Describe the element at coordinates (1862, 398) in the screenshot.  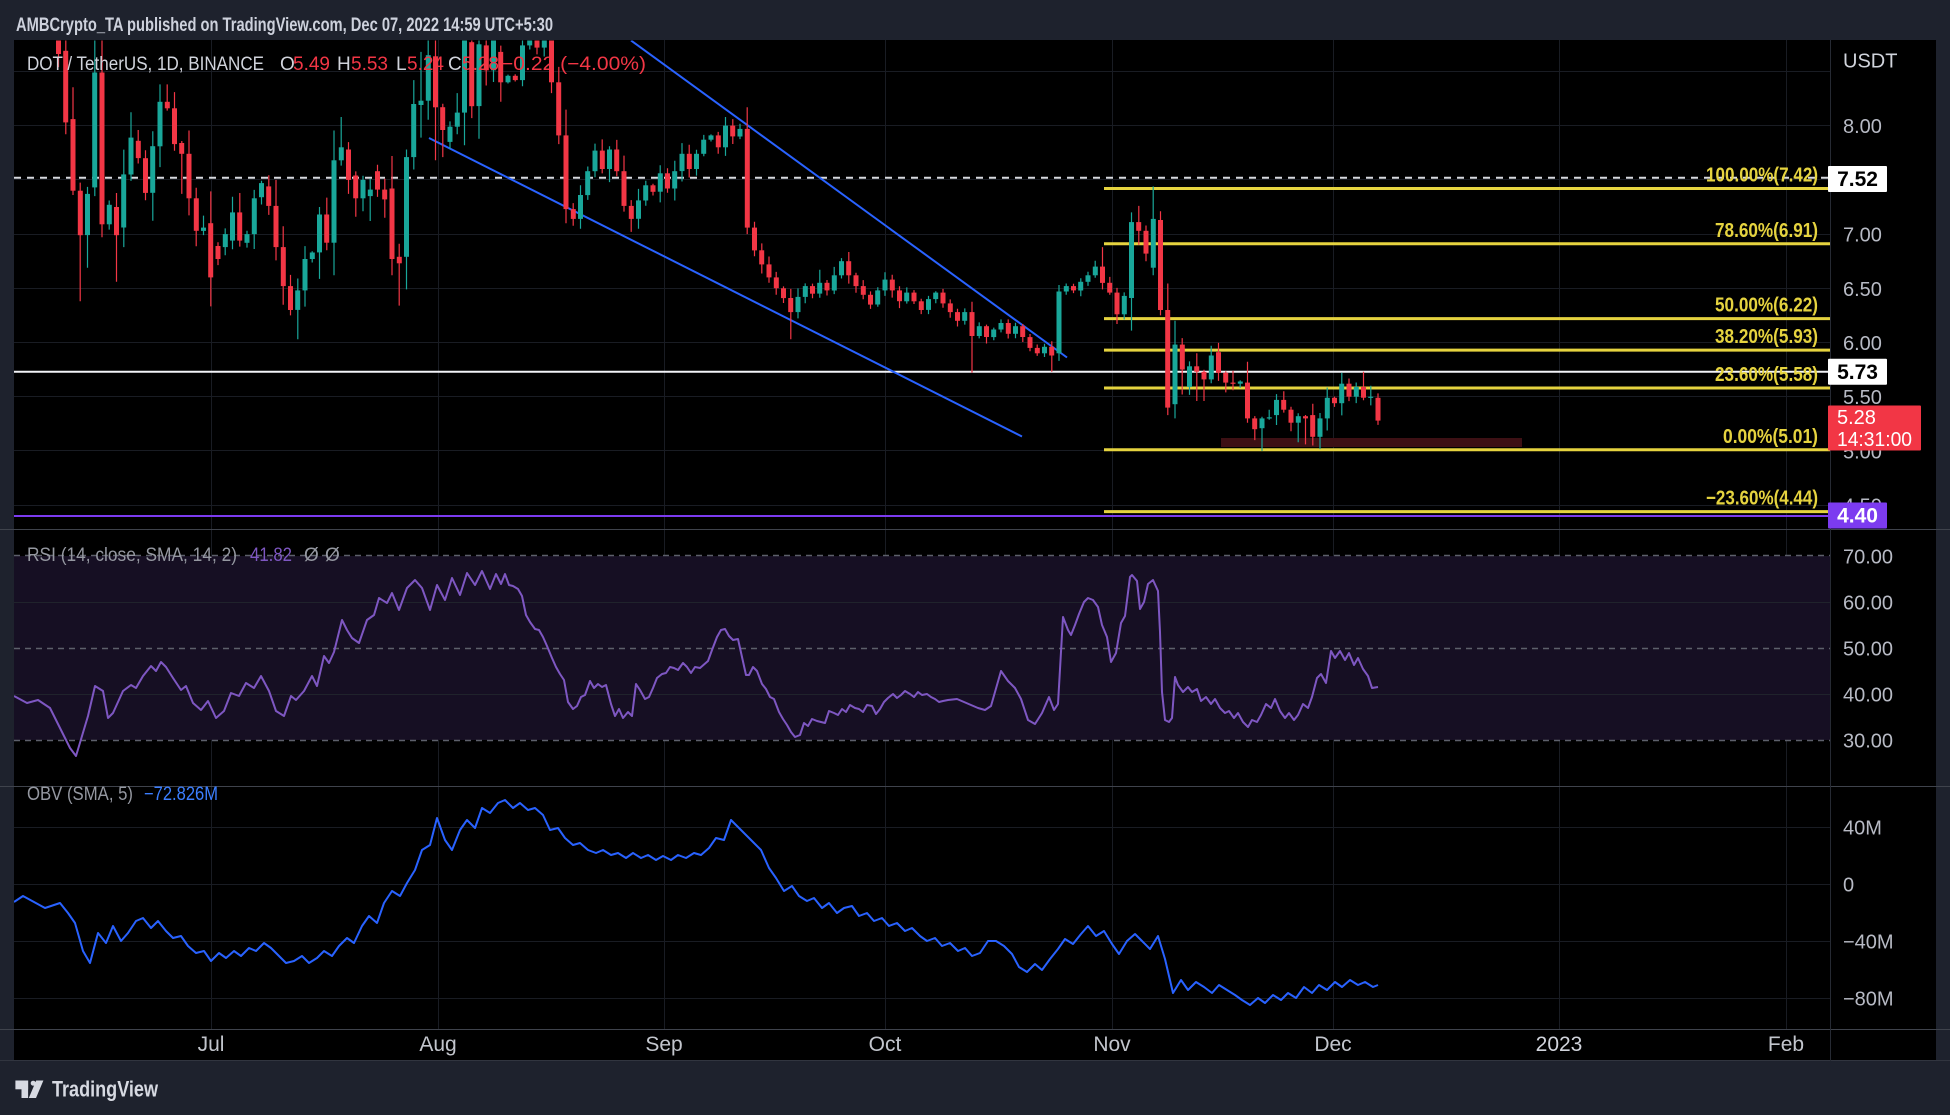
I see `svg-text: 5.50` at that location.